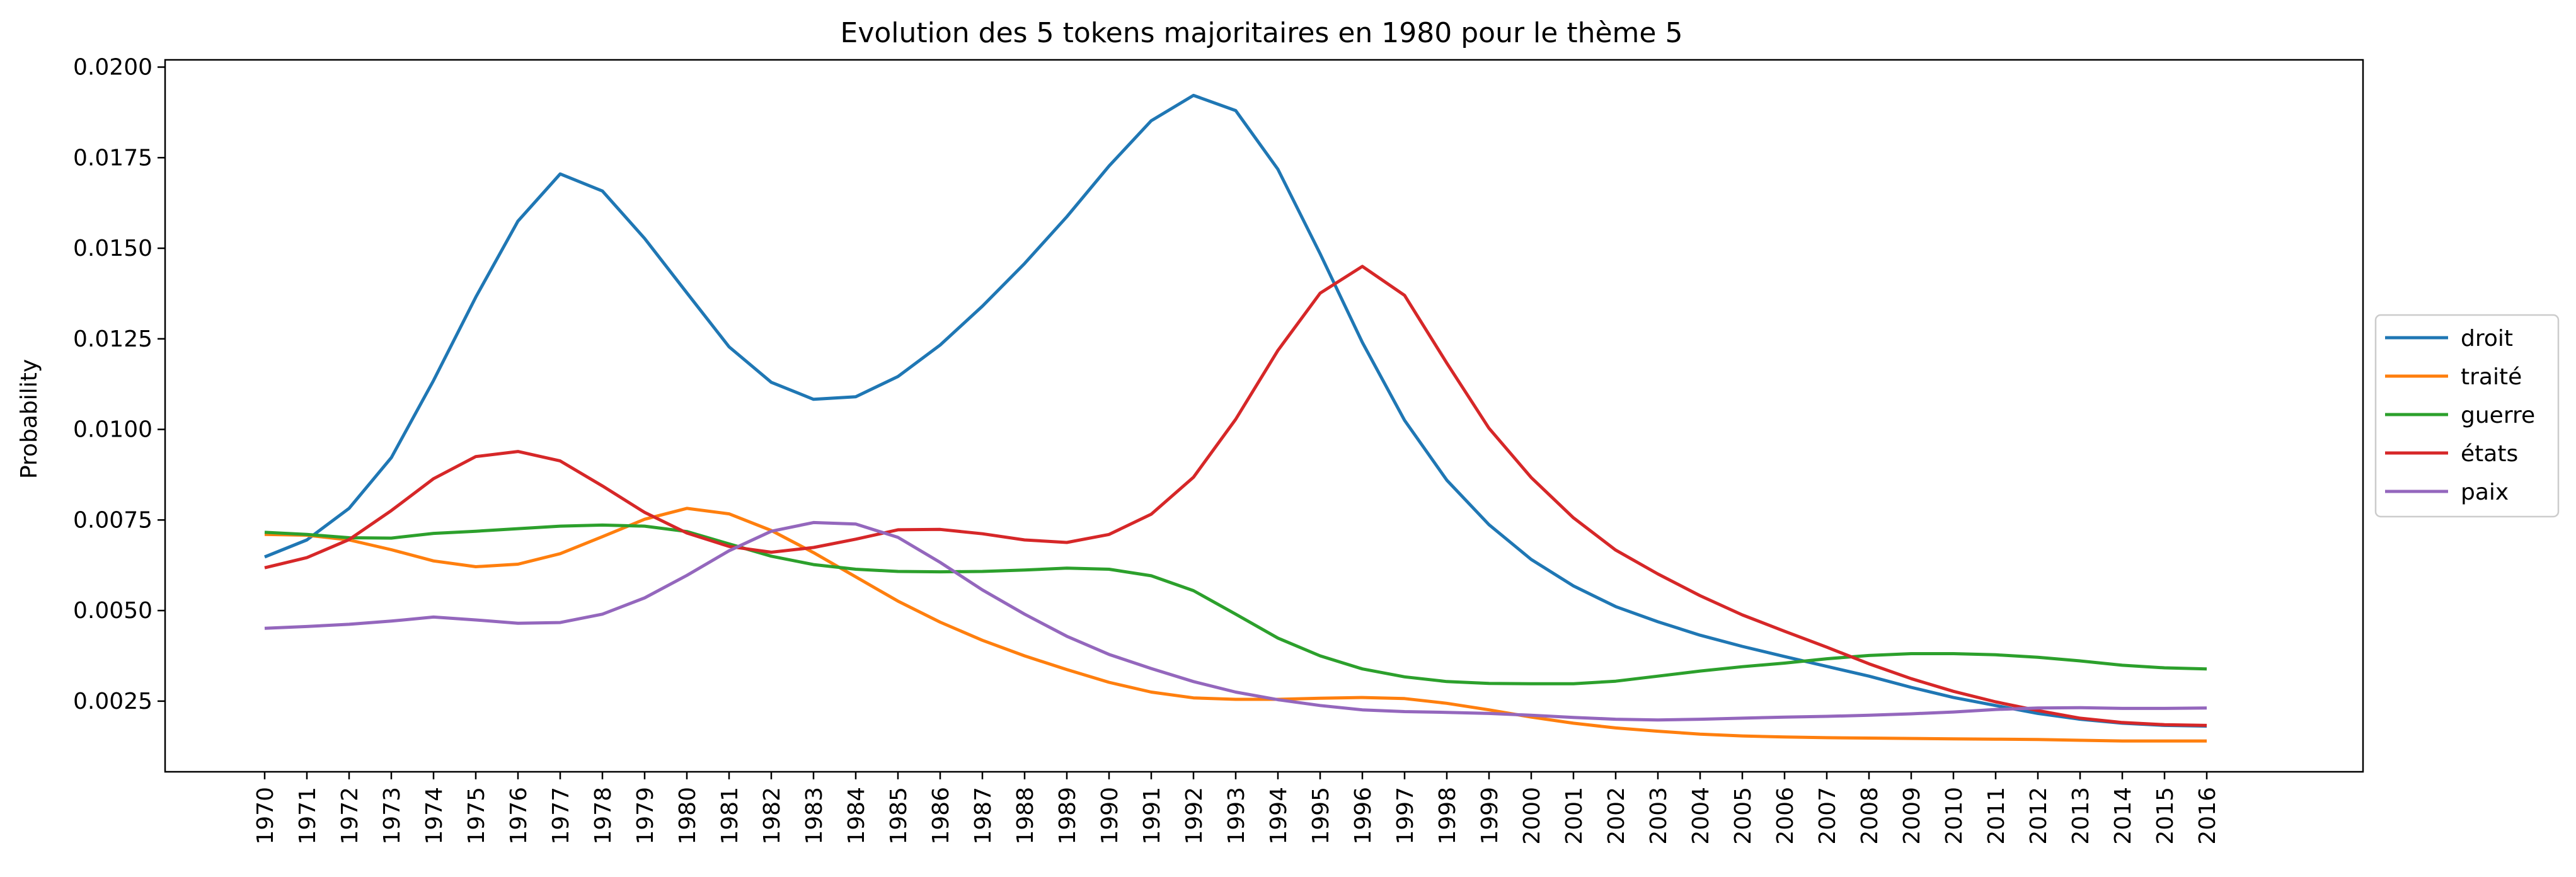  What do you see at coordinates (645, 816) in the screenshot?
I see `x-tick-label: 1979` at bounding box center [645, 816].